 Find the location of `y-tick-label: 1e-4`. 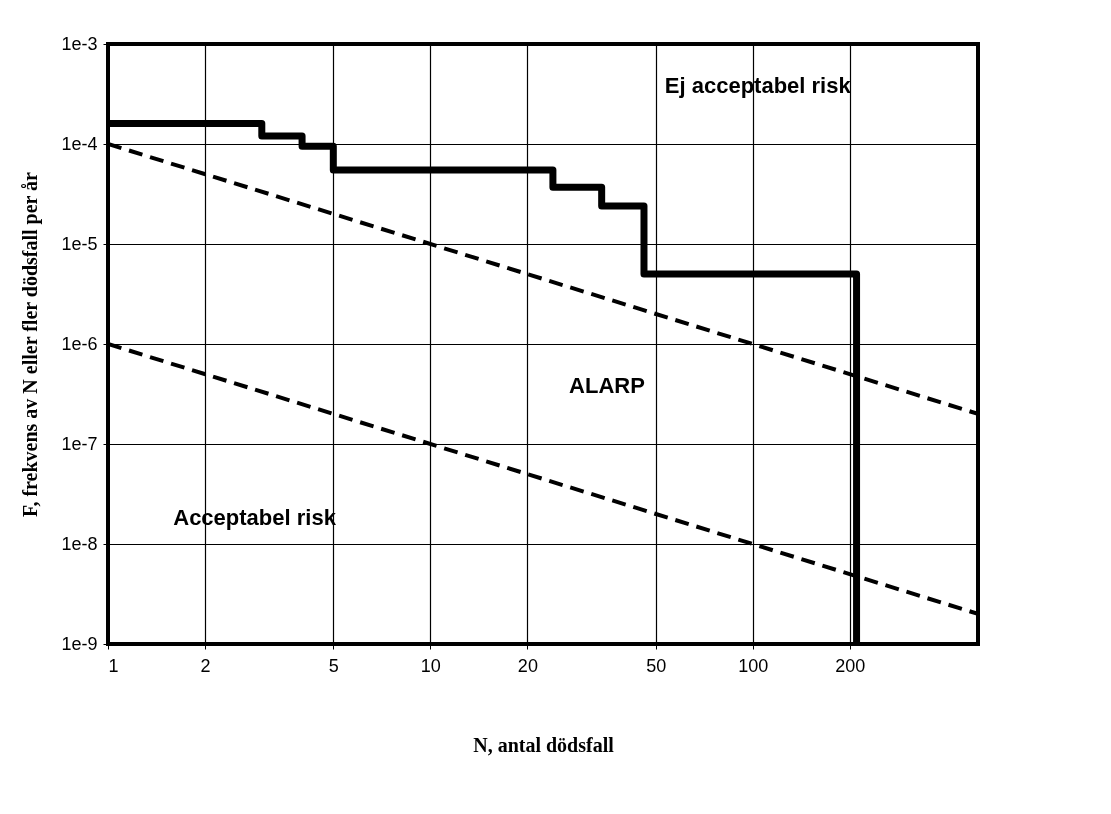

y-tick-label: 1e-4 is located at coordinates (79, 143).